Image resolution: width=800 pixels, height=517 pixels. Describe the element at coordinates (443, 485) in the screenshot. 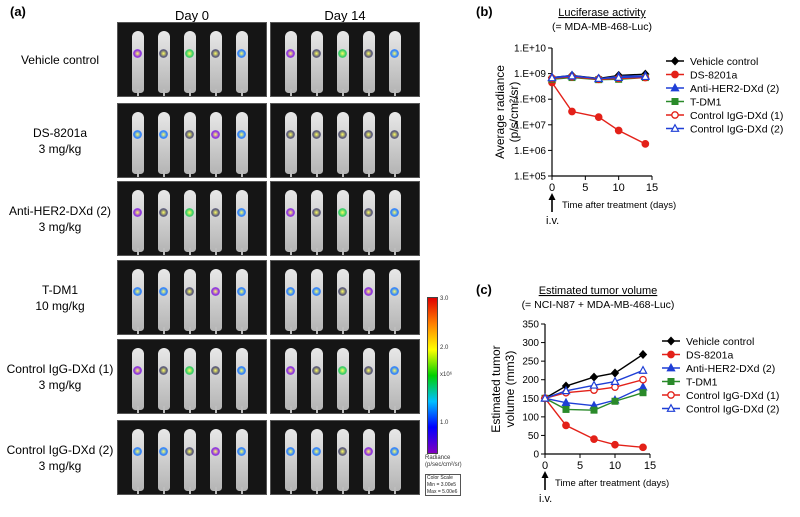

I see `color-scale-box: Color Scale Min = 3.00e5 Max = 5.00e6` at that location.